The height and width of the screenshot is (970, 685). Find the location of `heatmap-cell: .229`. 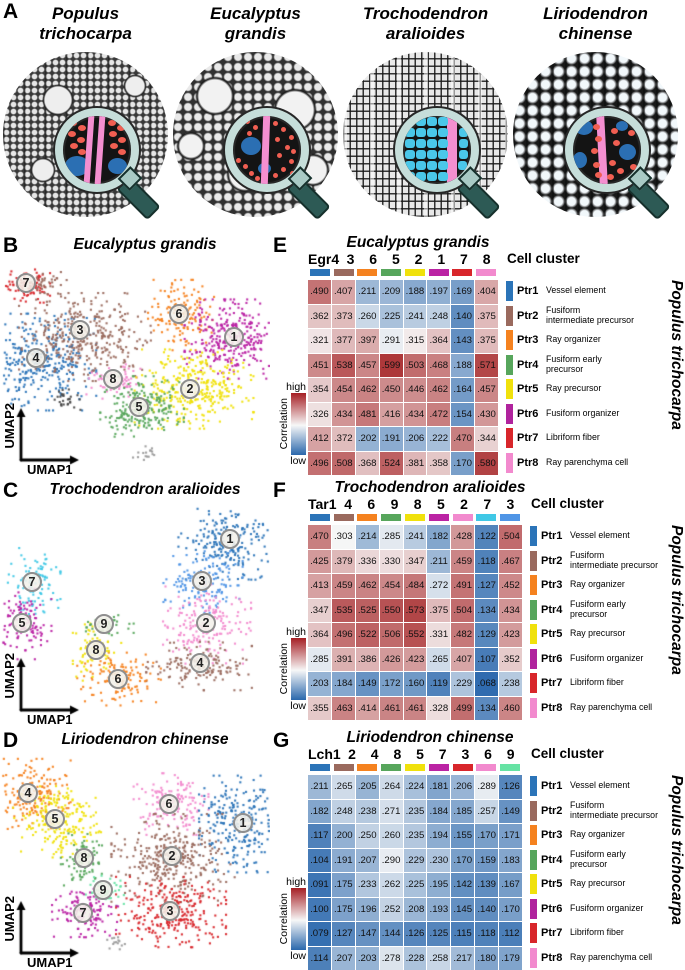

heatmap-cell: .229 is located at coordinates (463, 684).